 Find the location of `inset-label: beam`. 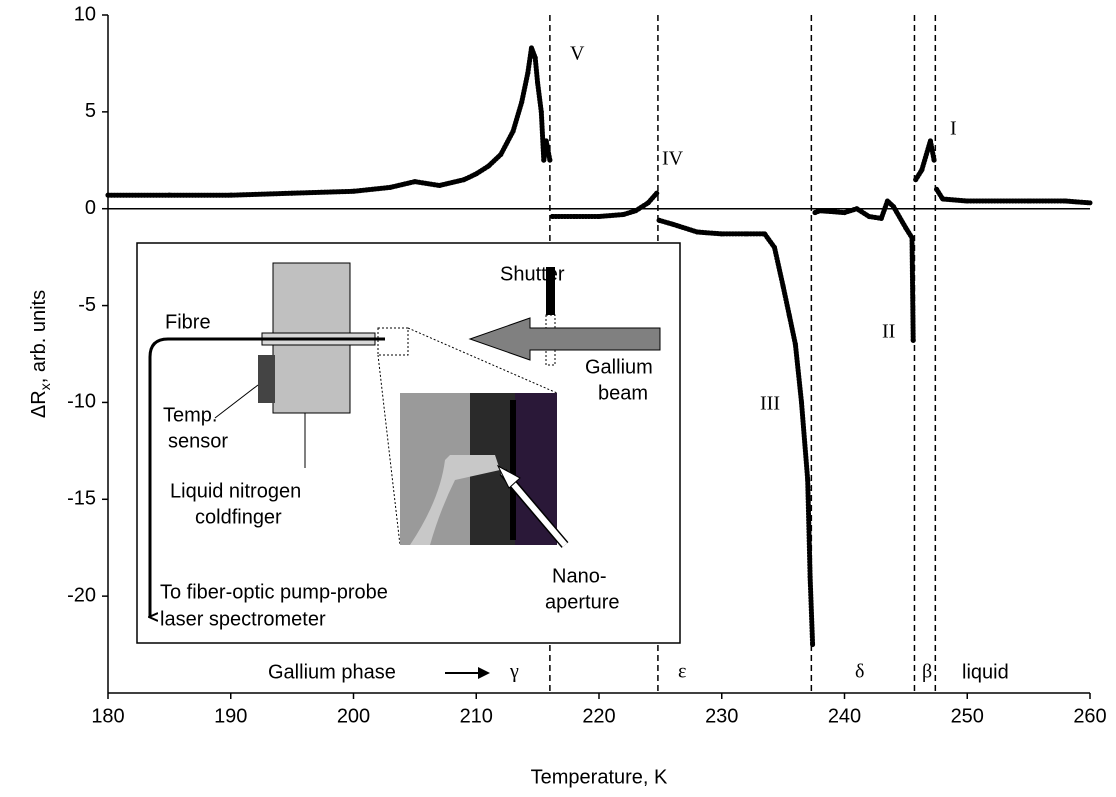

inset-label: beam is located at coordinates (623, 393).